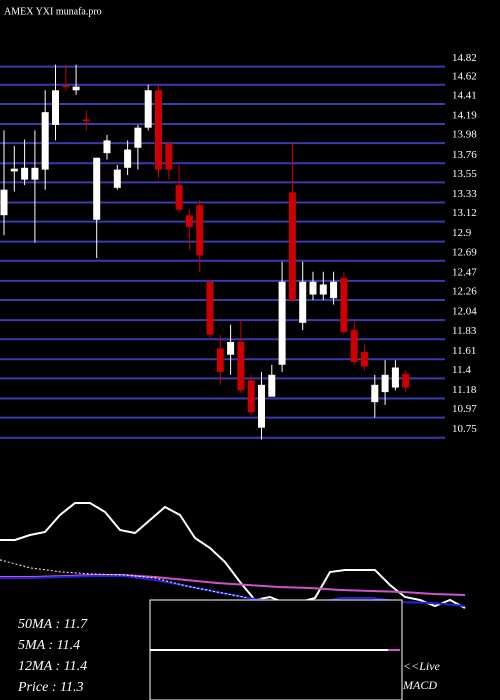  Describe the element at coordinates (53, 624) in the screenshot. I see `ma-label: 50MA : 11.7` at that location.